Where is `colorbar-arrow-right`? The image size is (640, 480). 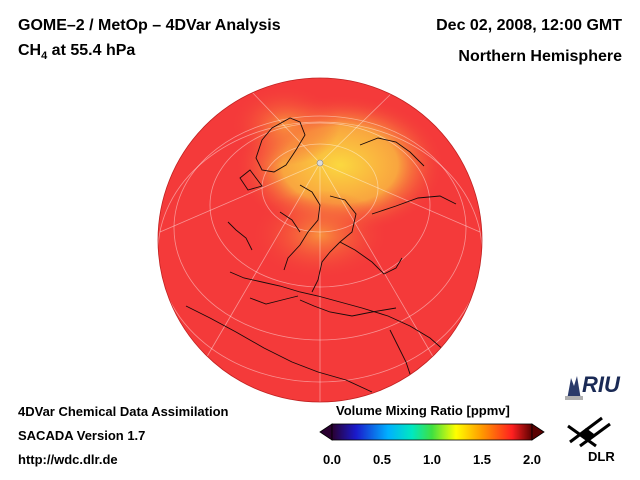 colorbar-arrow-right is located at coordinates (538, 432).